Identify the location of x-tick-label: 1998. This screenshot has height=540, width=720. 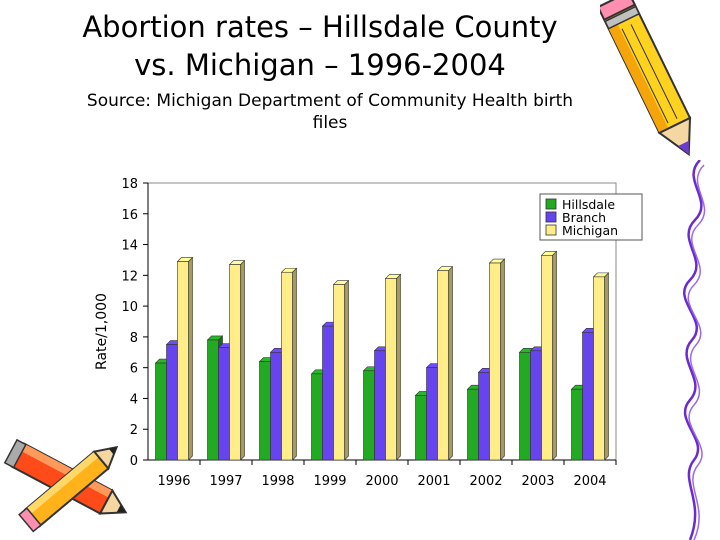
(277, 481).